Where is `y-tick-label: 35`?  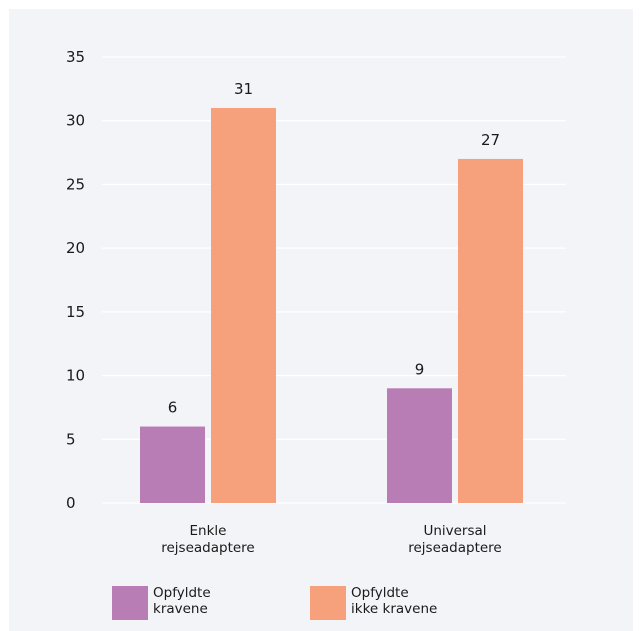
y-tick-label: 35 is located at coordinates (75, 57).